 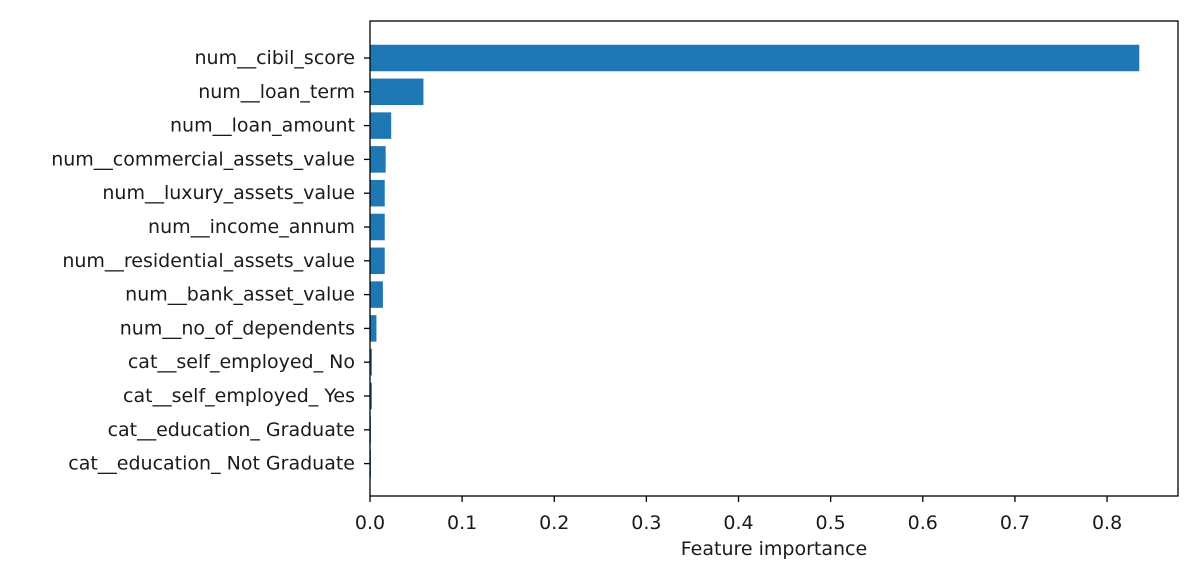 I want to click on y-tick-label: cat__education_ Not Graduate, so click(x=211, y=464).